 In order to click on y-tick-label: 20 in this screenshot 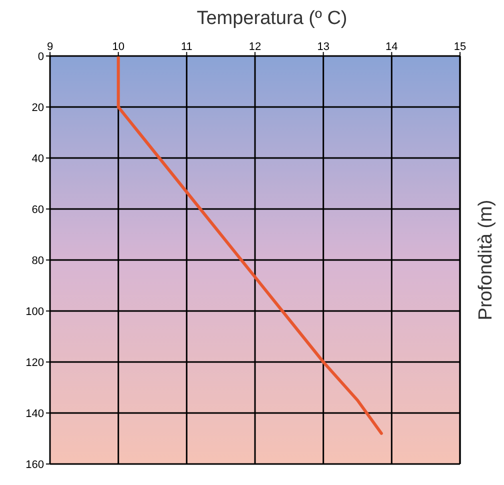, I will do `click(38, 108)`.